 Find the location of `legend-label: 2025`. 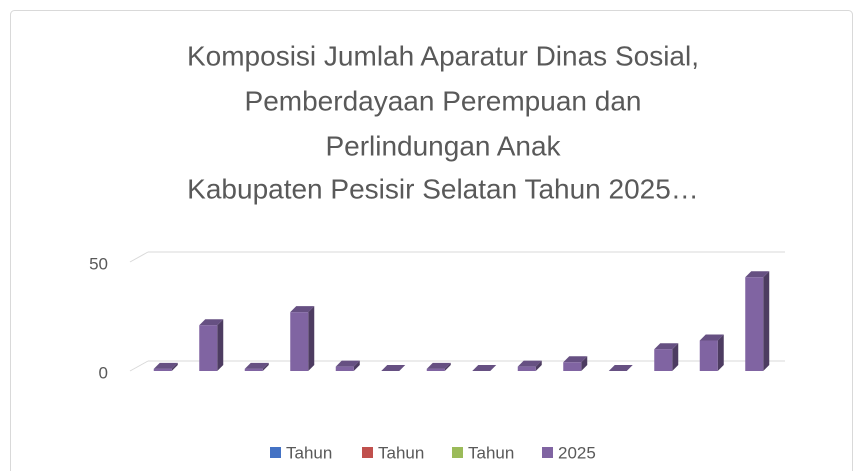

legend-label: 2025 is located at coordinates (577, 452).